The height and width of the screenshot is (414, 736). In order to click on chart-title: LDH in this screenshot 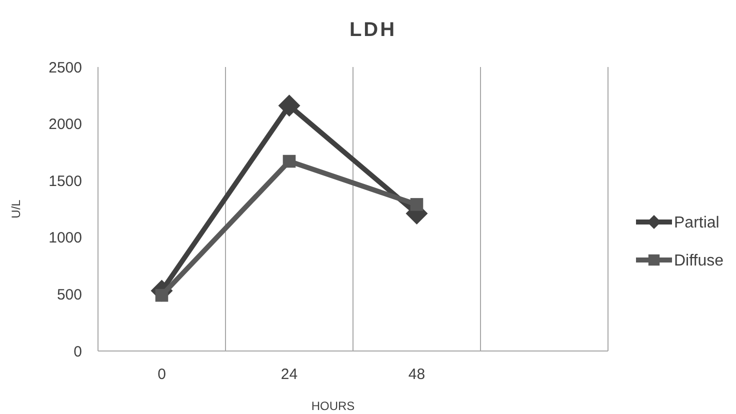, I will do `click(373, 30)`.